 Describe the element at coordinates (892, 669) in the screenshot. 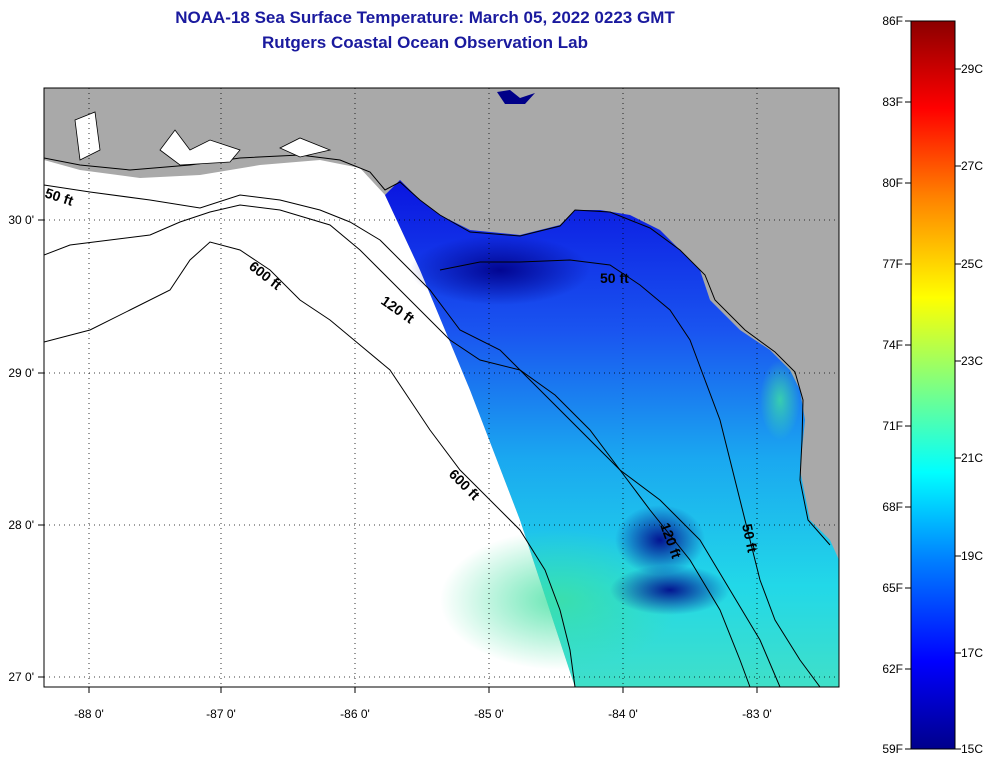

I see `colorbar-f-label: 62F` at that location.